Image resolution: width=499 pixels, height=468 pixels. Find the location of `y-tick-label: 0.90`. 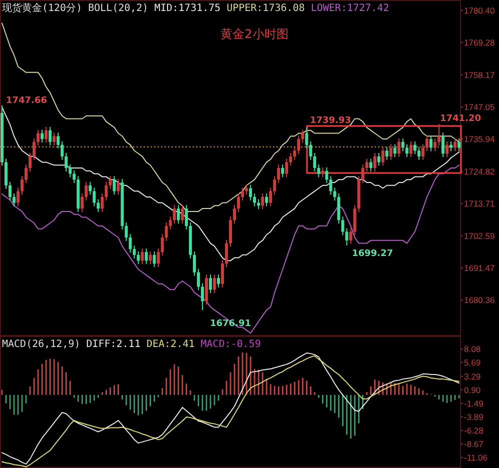

y-tick-label: 0.90 is located at coordinates (472, 389).